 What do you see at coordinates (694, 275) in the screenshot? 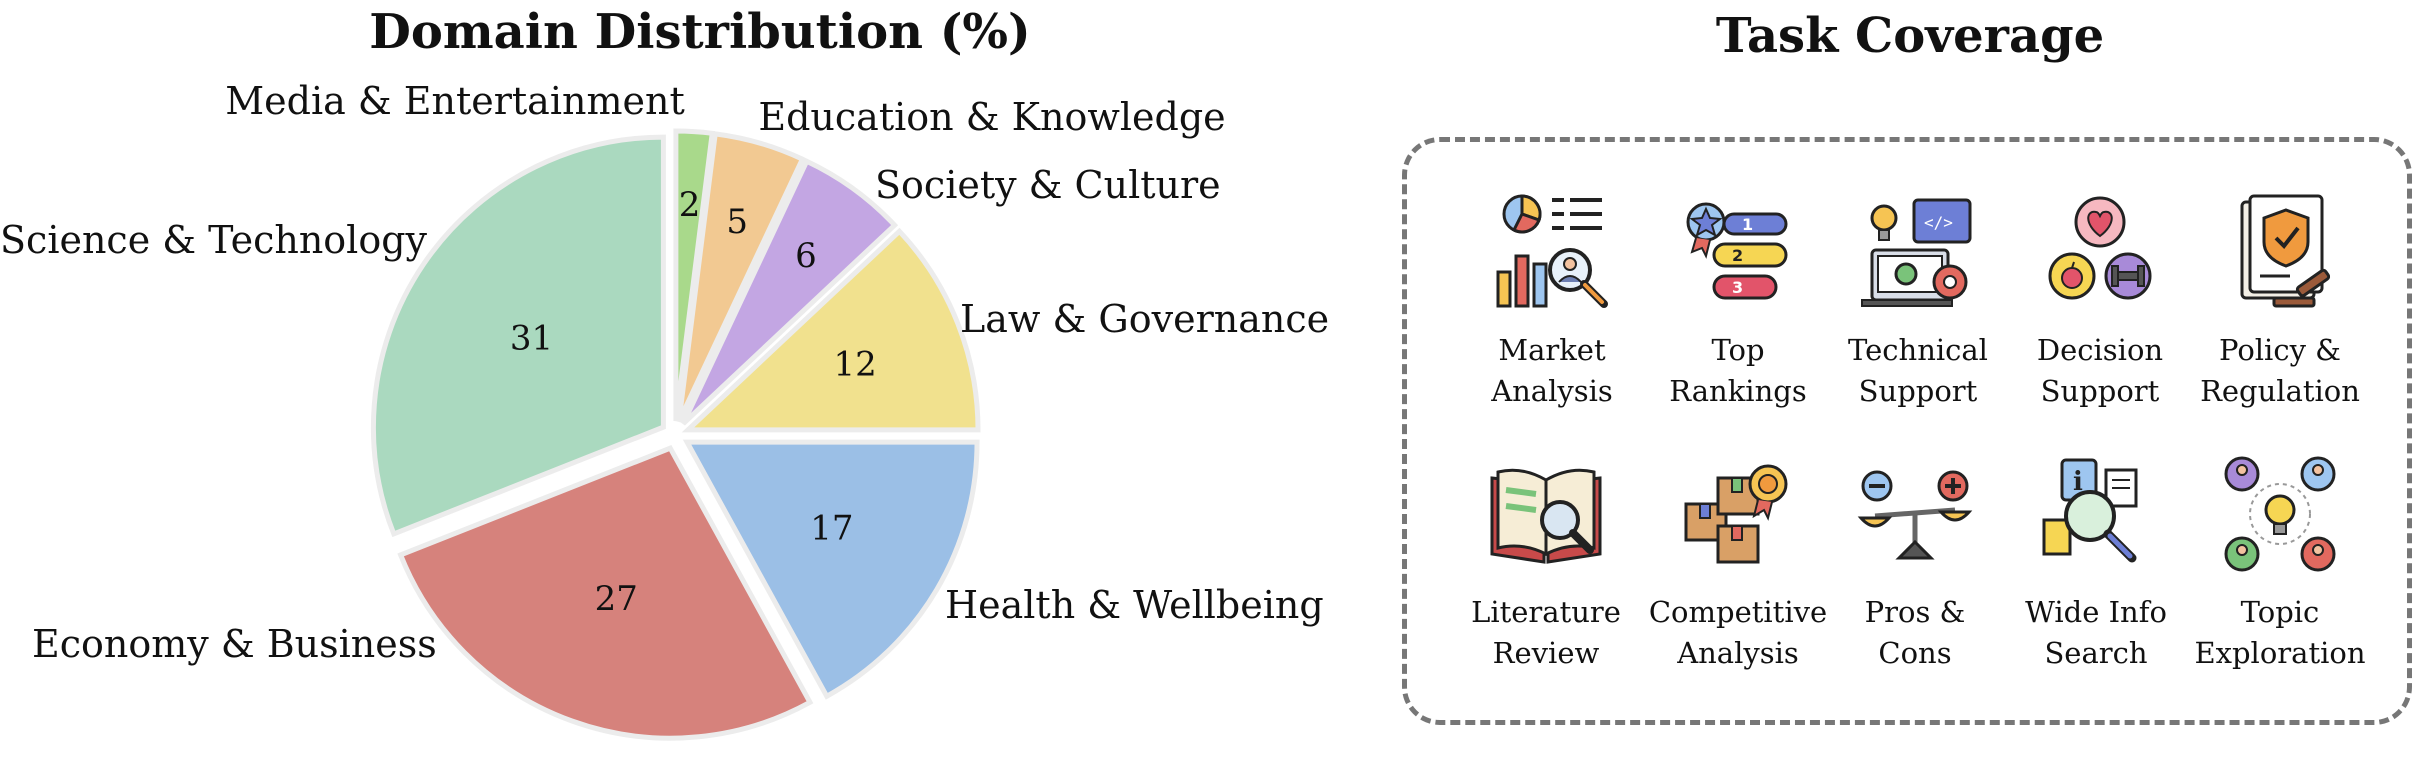
I see `pie-slice-media-entertainment` at bounding box center [694, 275].